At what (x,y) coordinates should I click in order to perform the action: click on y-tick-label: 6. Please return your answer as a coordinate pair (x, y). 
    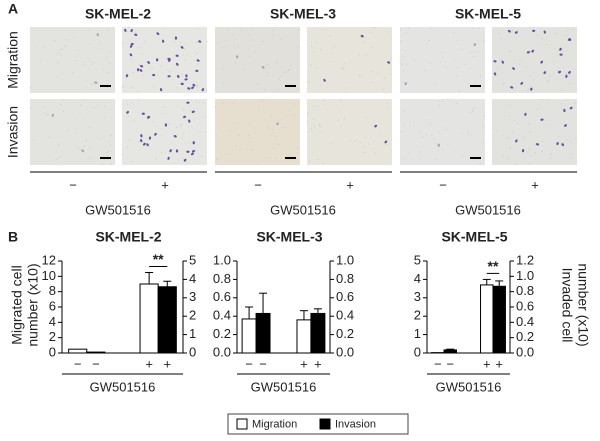
    Looking at the image, I should click on (52, 305).